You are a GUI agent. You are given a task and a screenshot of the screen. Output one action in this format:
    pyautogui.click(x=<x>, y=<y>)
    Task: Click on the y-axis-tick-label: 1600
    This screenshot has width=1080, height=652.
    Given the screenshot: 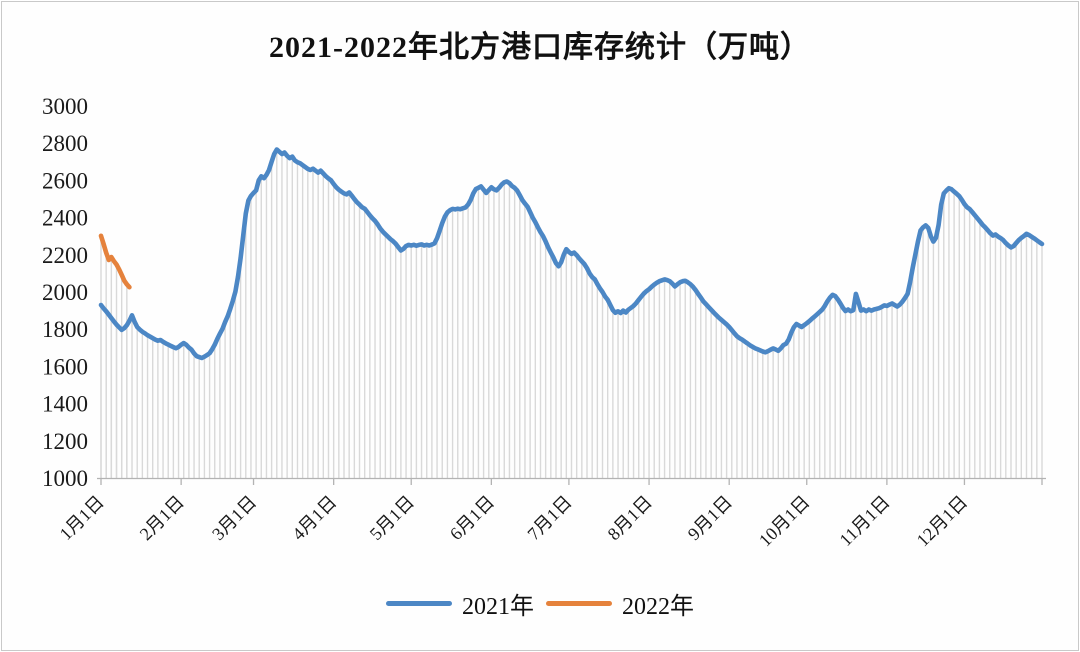 What is the action you would take?
    pyautogui.click(x=65, y=366)
    